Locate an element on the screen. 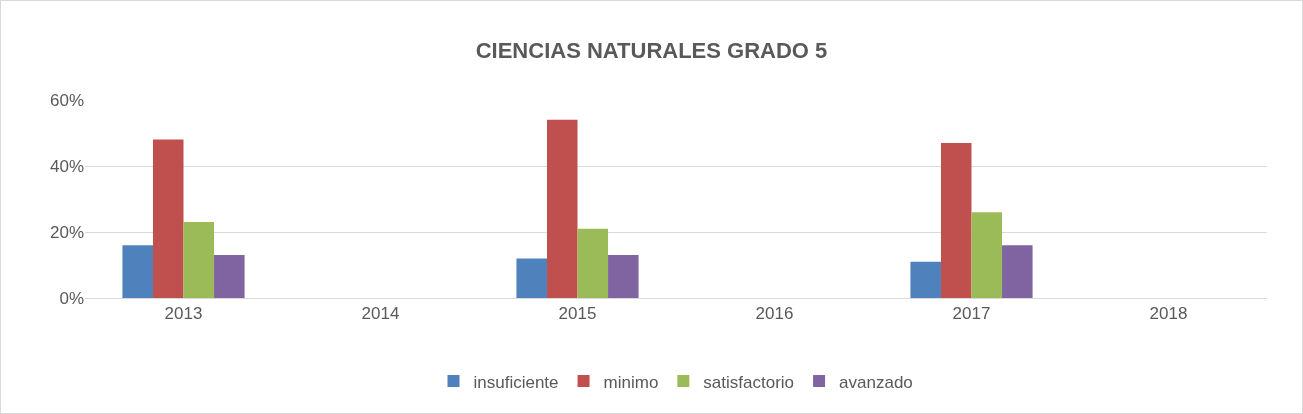  x-tick-label: 2015 is located at coordinates (577, 314).